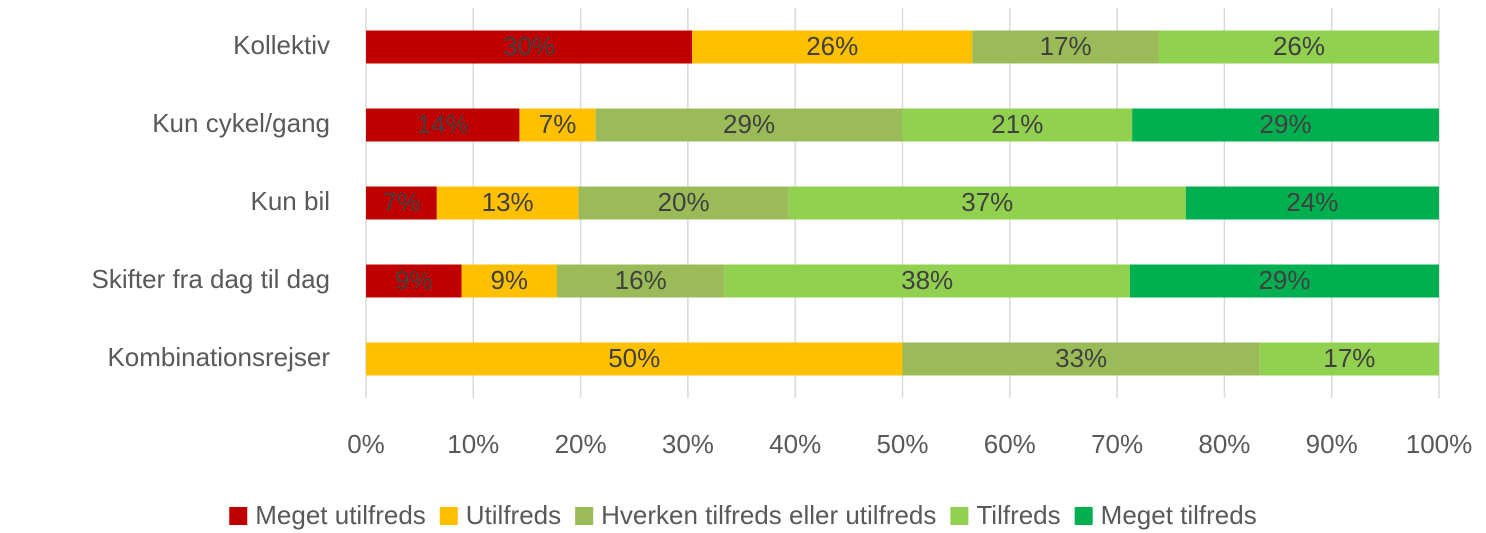  I want to click on data-label: 20%, so click(684, 202).